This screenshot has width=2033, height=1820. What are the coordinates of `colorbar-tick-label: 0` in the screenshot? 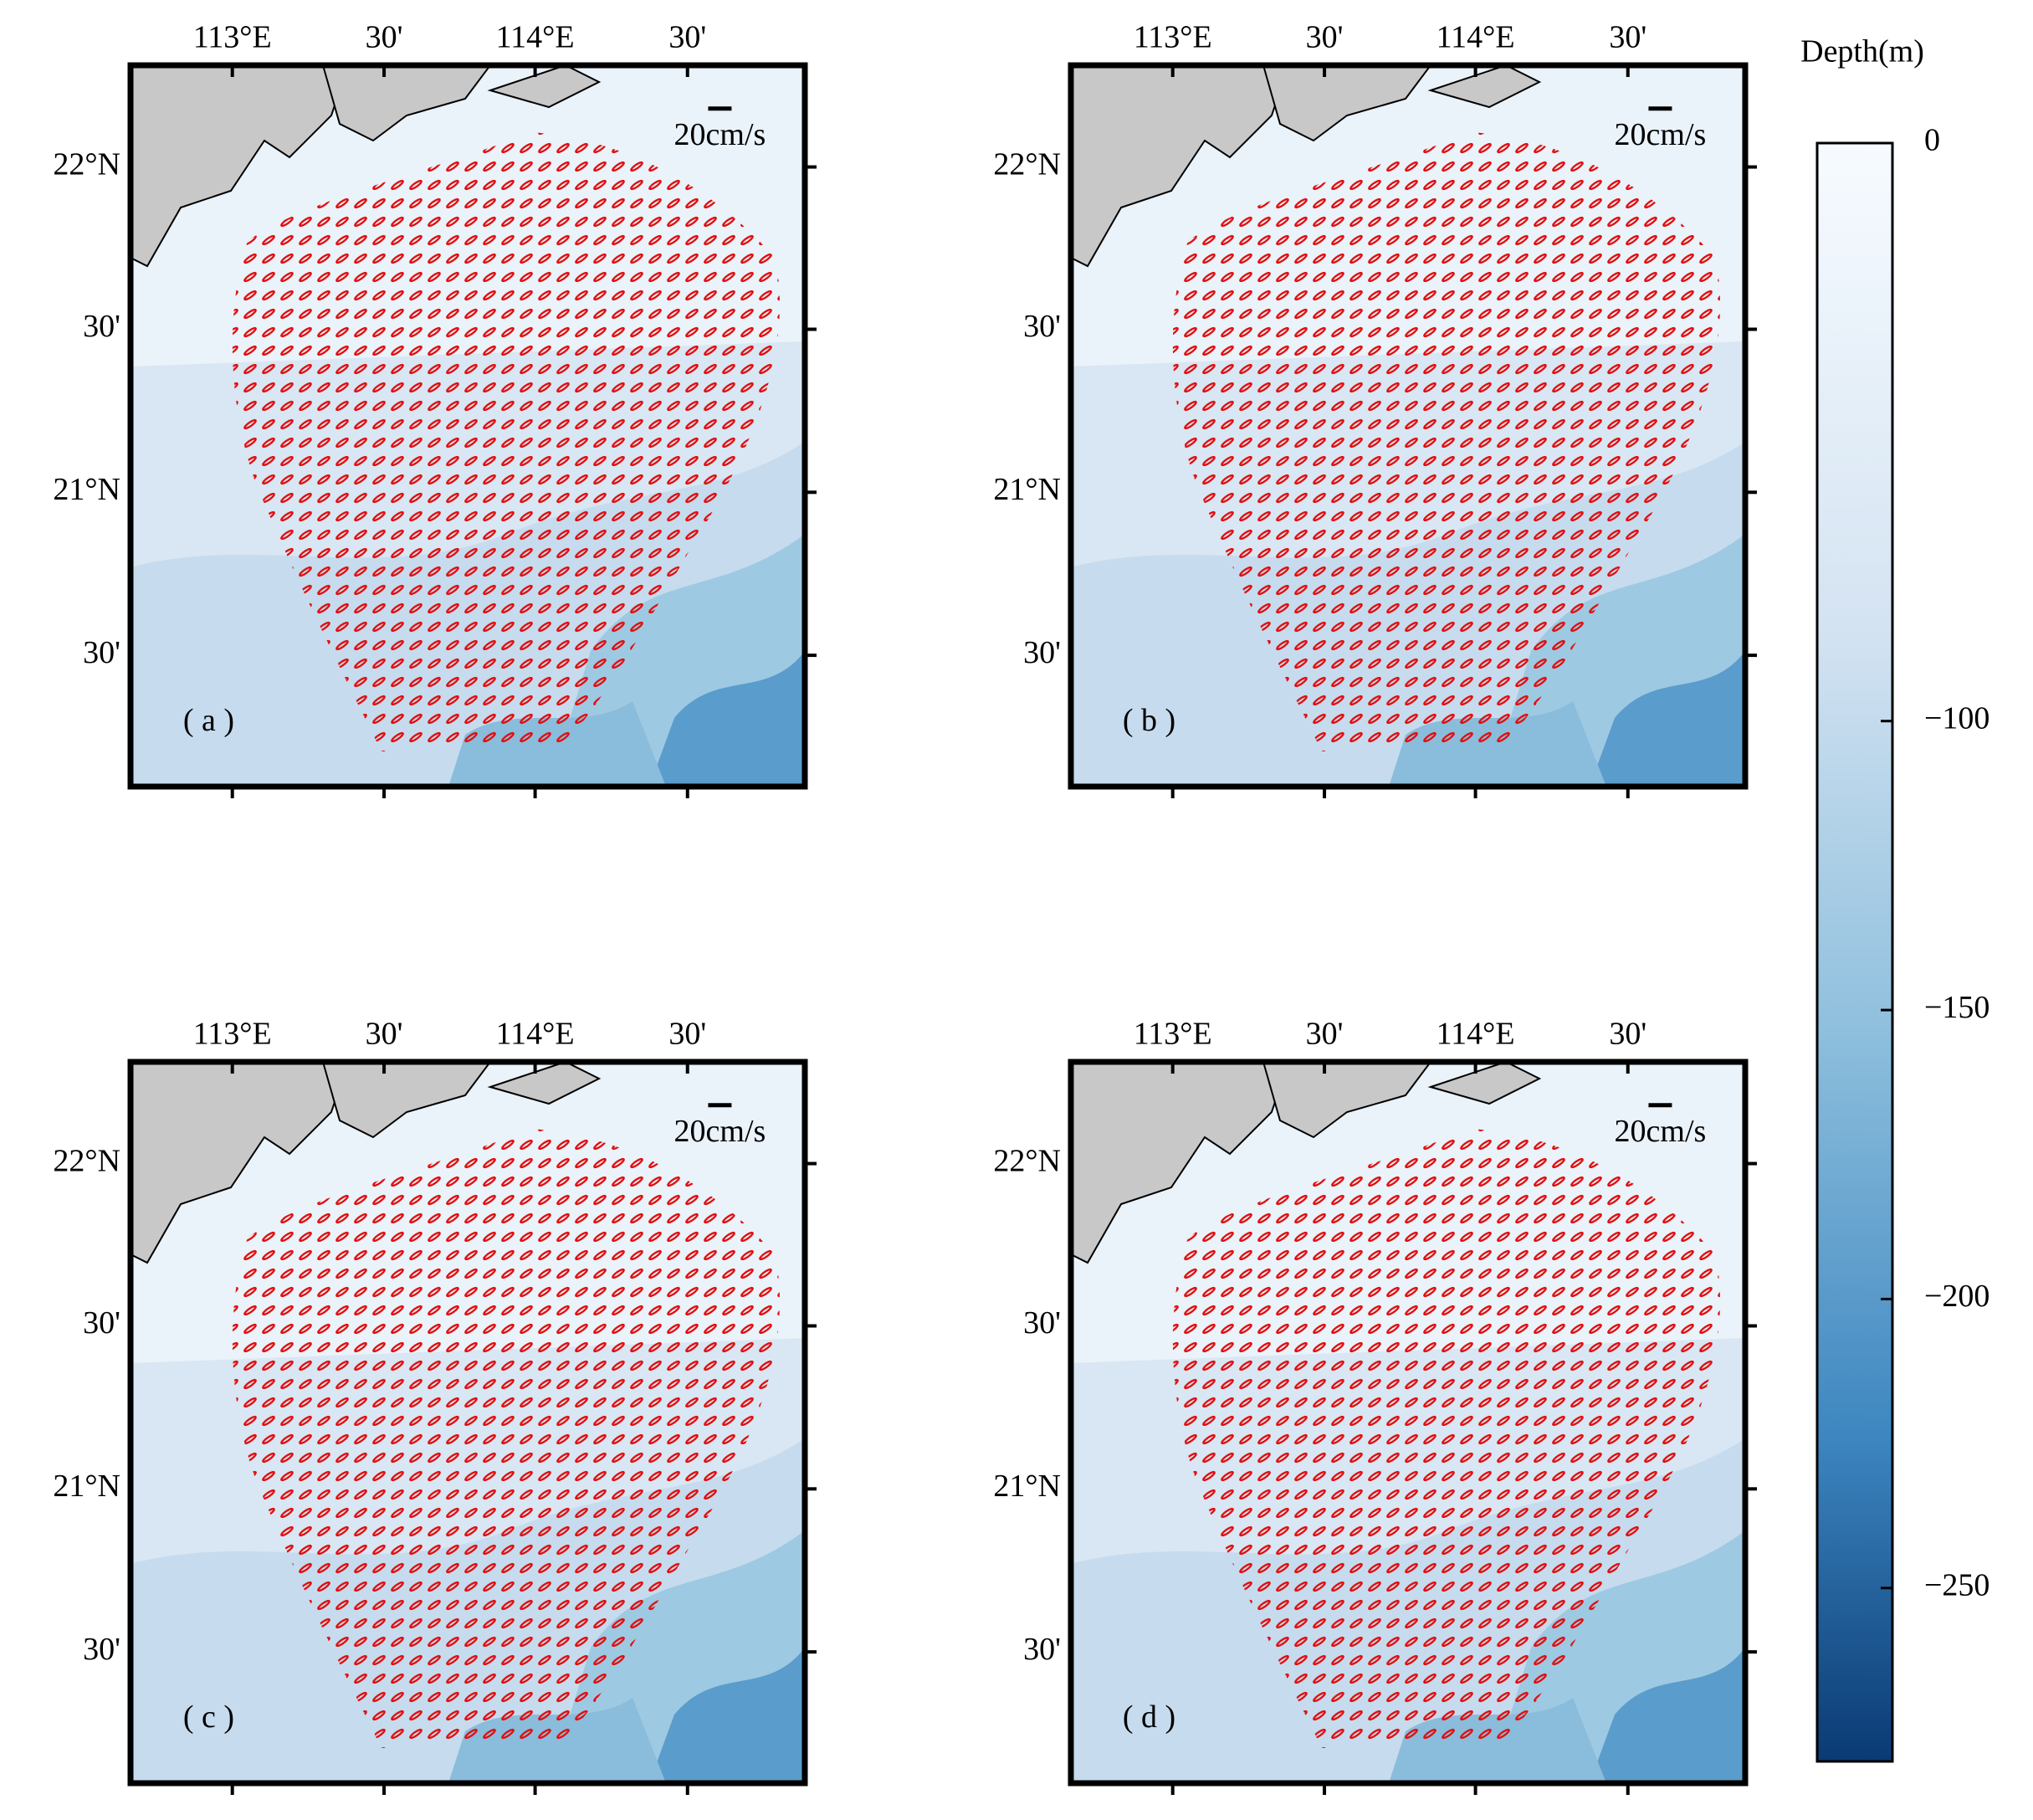 It's located at (1932, 140).